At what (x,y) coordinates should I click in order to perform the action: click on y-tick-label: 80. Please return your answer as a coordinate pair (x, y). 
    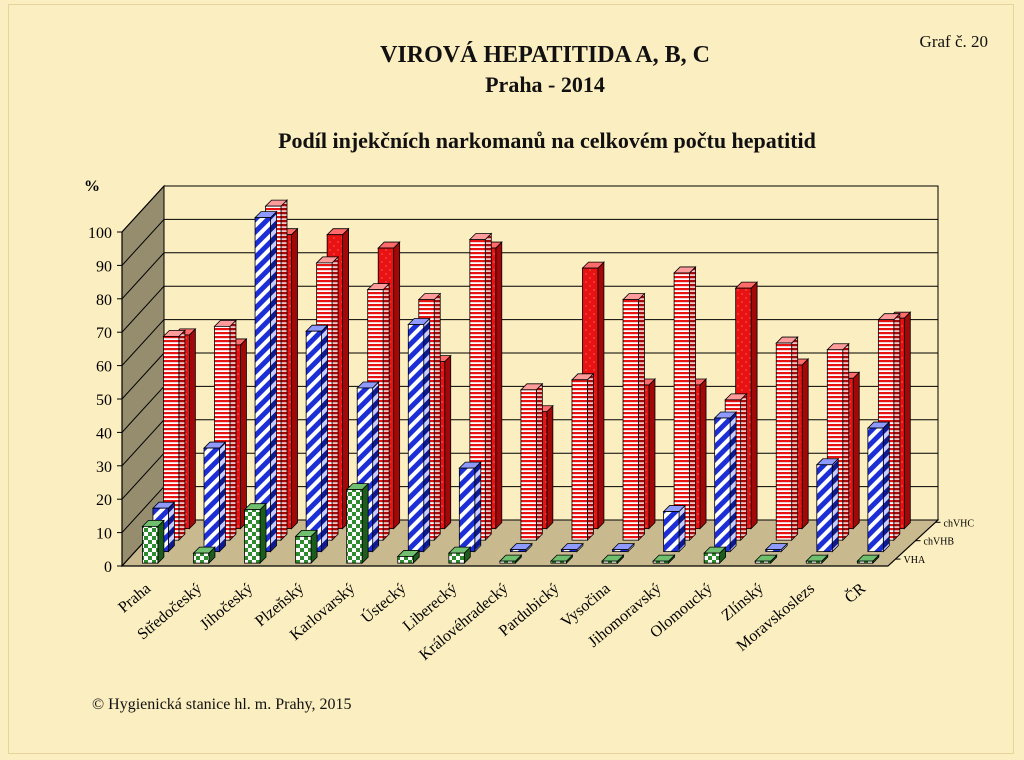
    Looking at the image, I should click on (104, 300).